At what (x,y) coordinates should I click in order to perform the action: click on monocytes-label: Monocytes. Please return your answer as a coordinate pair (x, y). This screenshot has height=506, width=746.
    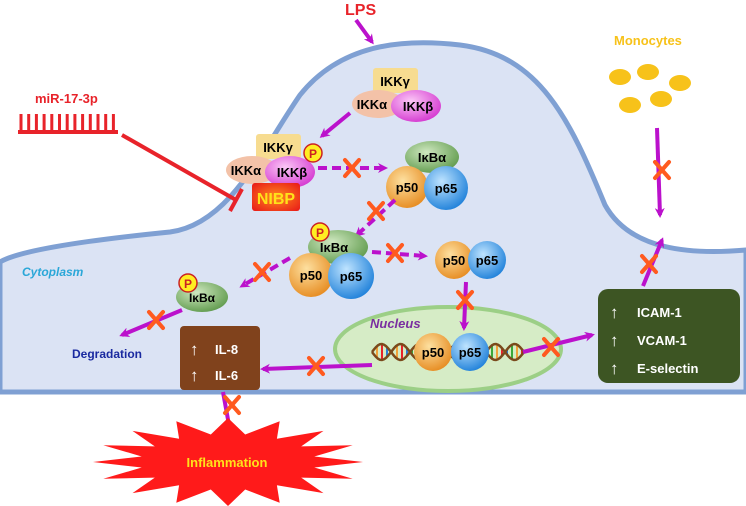
    Looking at the image, I should click on (648, 40).